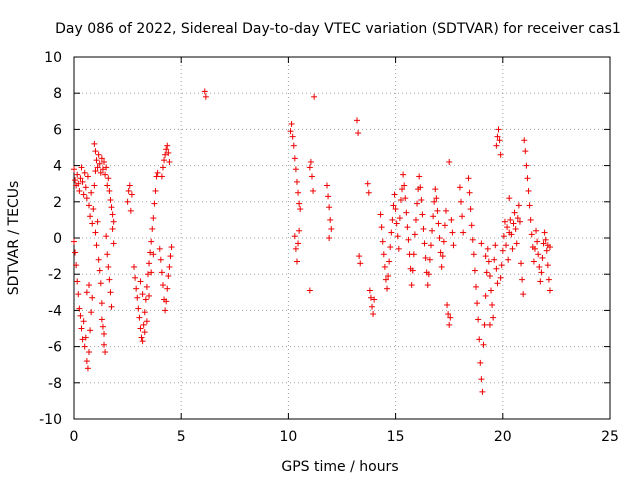  Describe the element at coordinates (57, 130) in the screenshot. I see `y-tick-label: 6` at that location.